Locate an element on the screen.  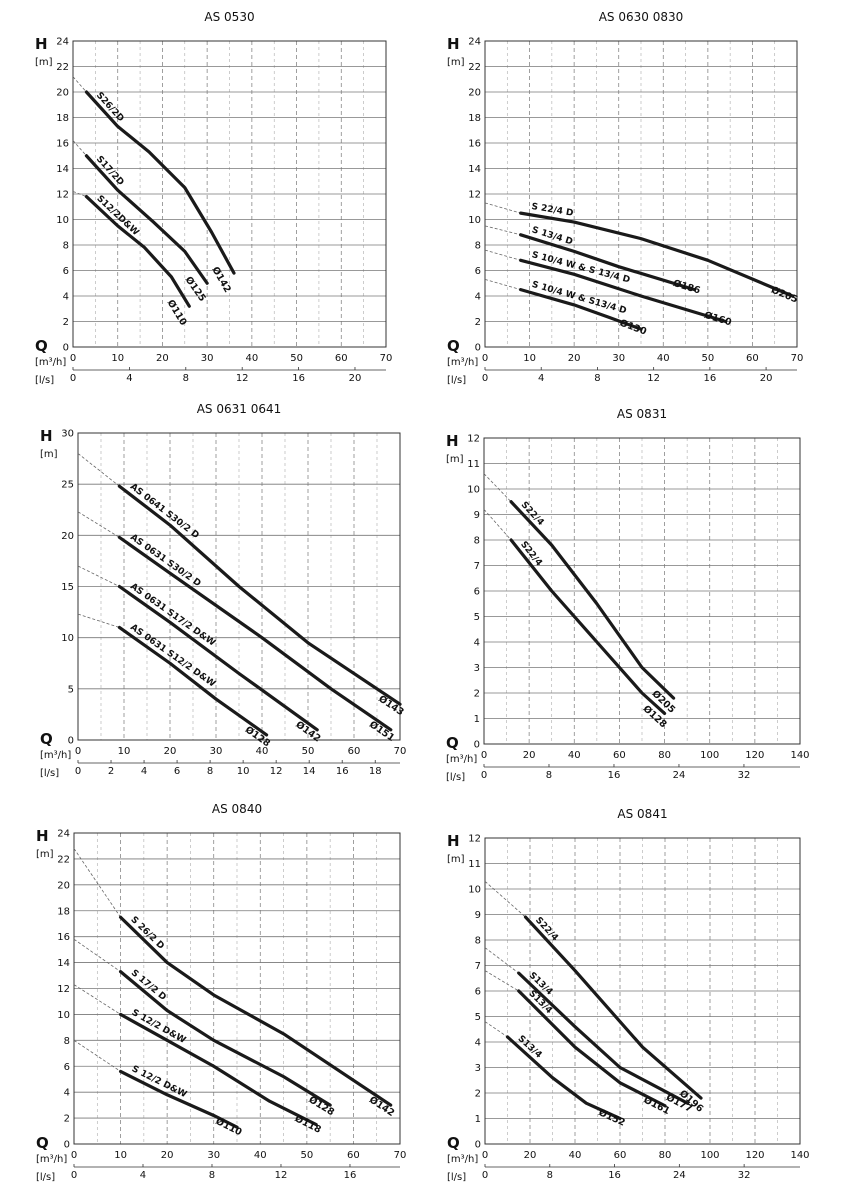
y-tick-label: 7 is located at coordinates (477, 566).